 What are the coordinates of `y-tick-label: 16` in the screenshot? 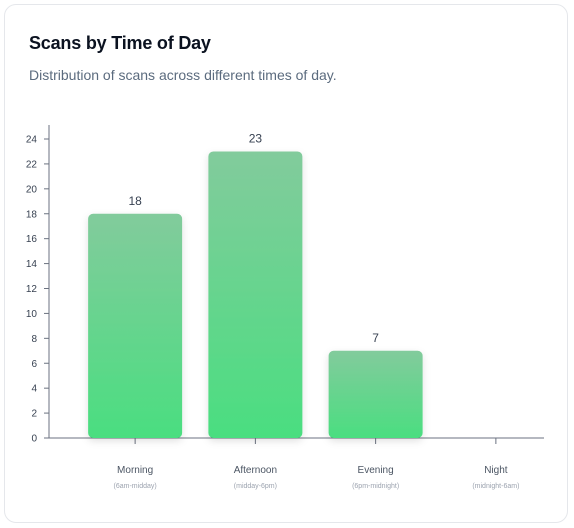 It's located at (32, 239).